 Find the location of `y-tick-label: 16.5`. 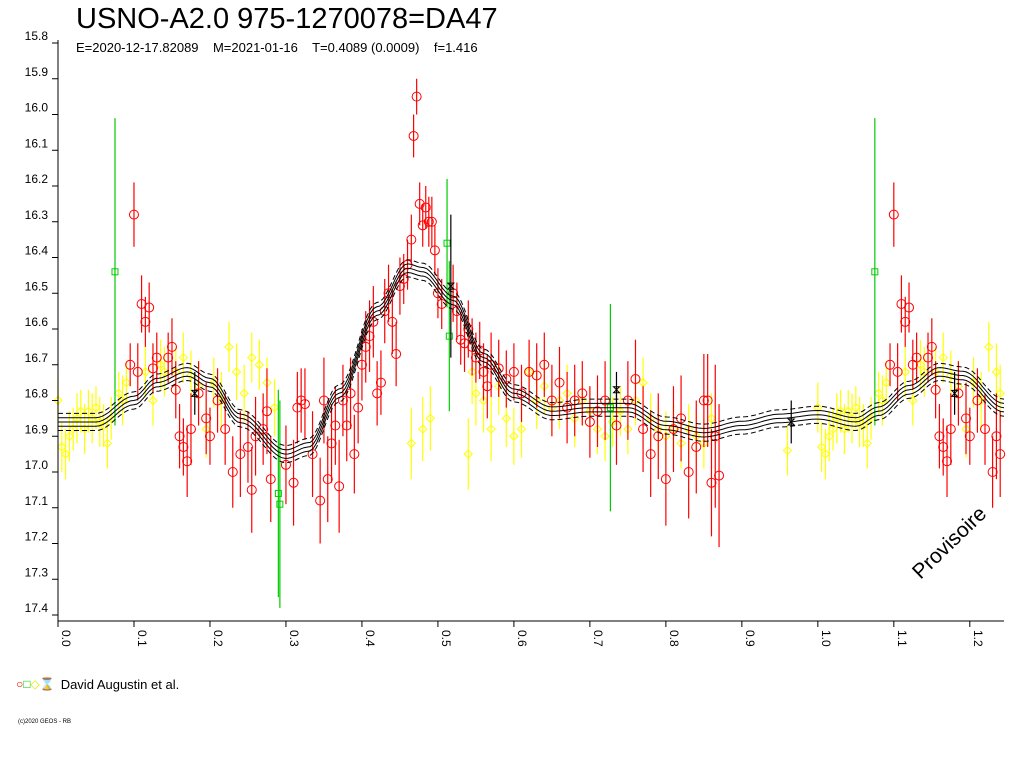

y-tick-label: 16.5 is located at coordinates (37, 286).